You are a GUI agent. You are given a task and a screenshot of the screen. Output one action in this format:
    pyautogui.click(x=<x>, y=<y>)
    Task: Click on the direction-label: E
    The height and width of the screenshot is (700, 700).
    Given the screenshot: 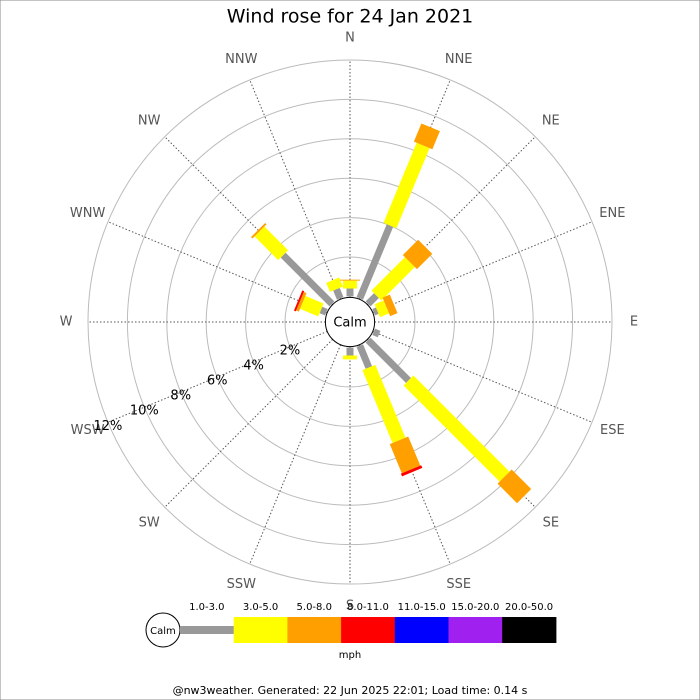 What is the action you would take?
    pyautogui.click(x=634, y=322)
    